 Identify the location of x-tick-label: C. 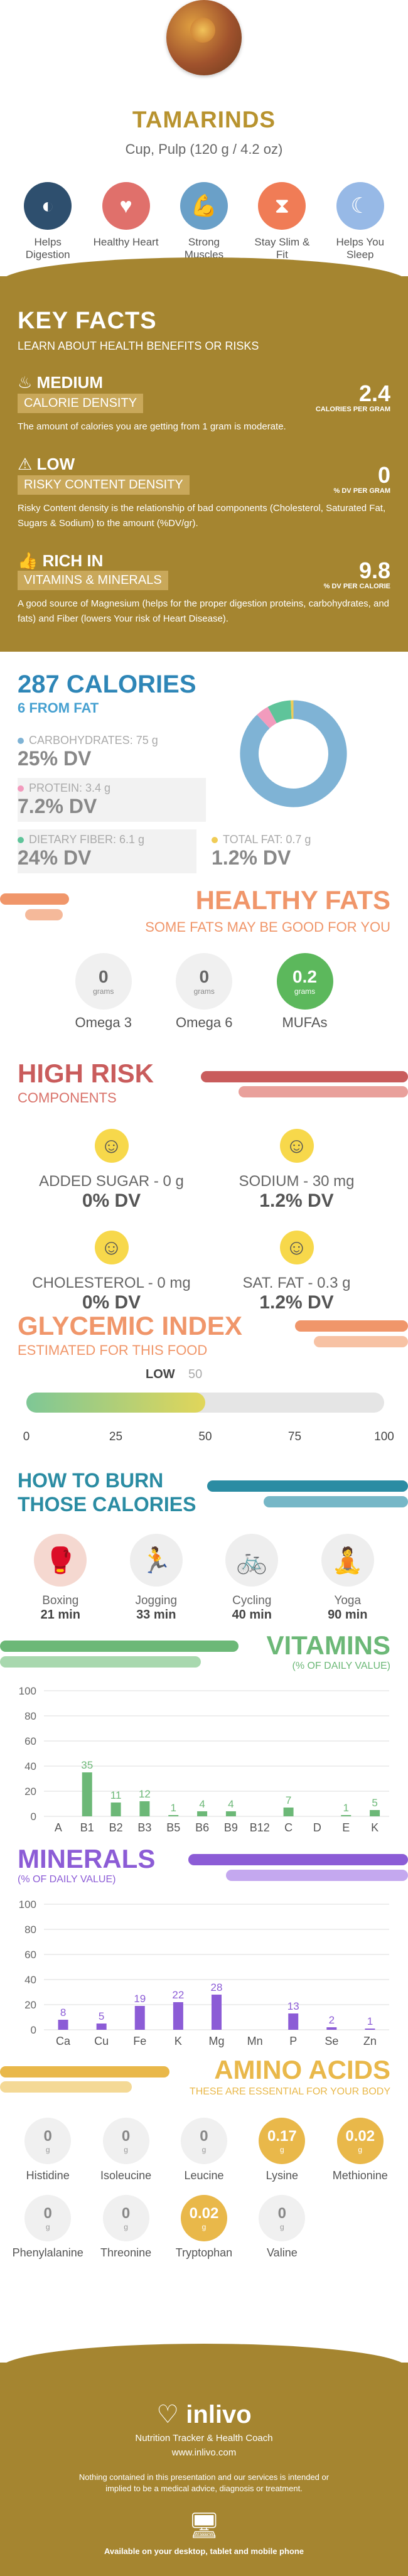
(288, 1827).